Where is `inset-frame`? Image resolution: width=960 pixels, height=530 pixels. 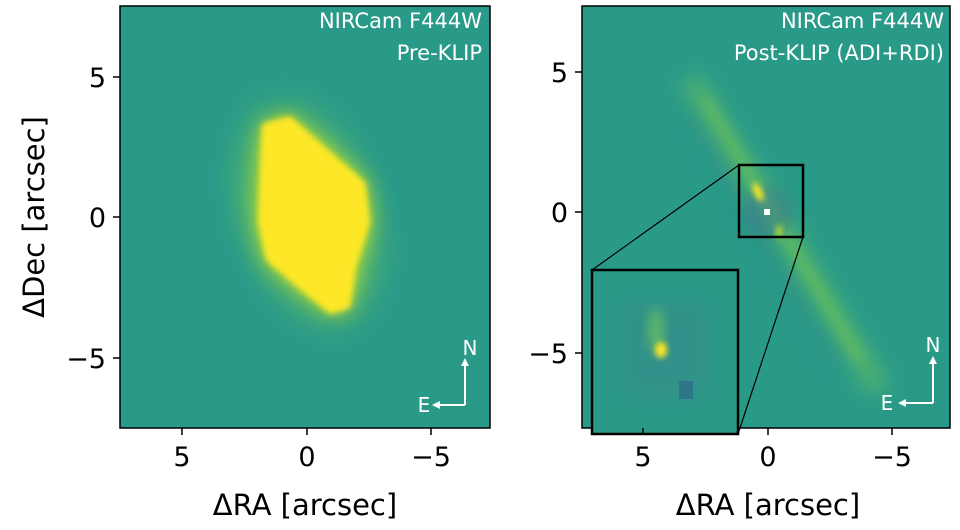 inset-frame is located at coordinates (665, 352).